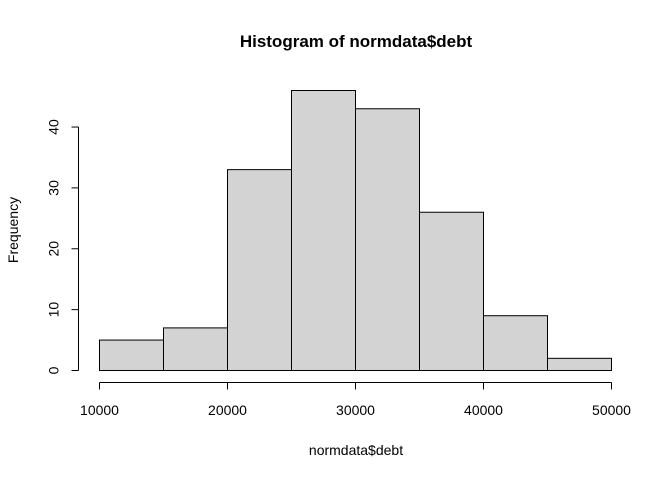 This screenshot has width=672, height=480. I want to click on x-tick-label: 10000, so click(99, 410).